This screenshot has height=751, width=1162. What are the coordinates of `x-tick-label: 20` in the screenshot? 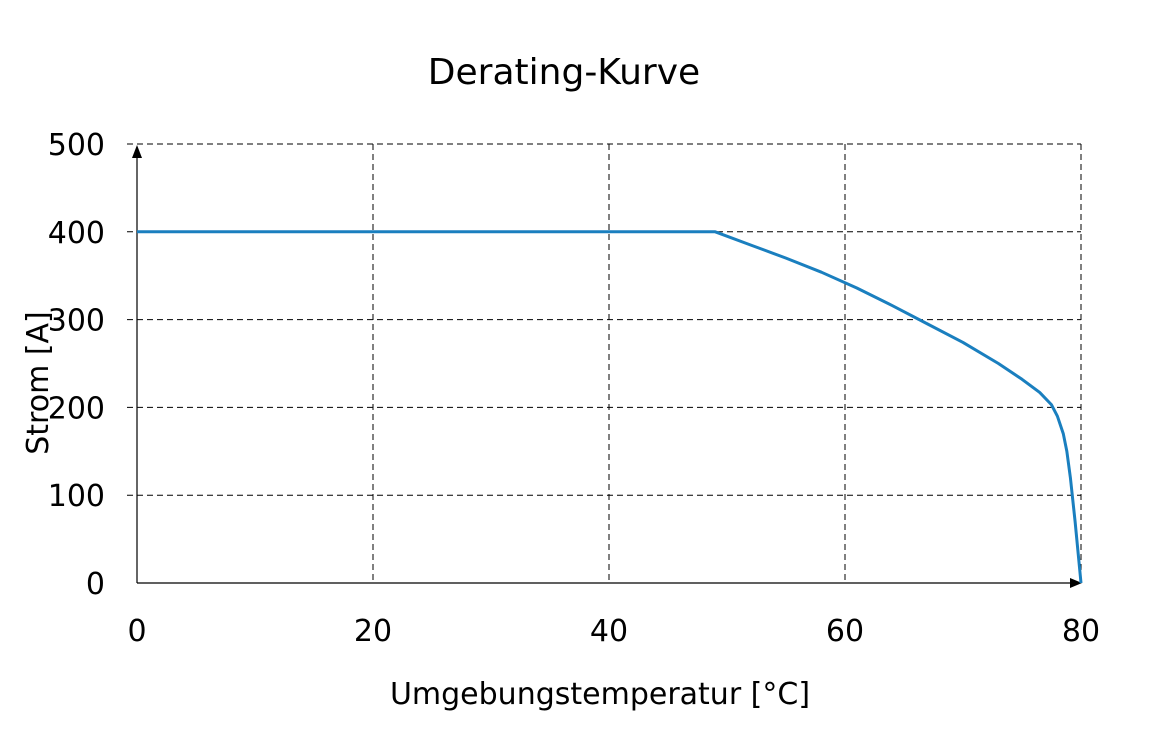 It's located at (373, 631).